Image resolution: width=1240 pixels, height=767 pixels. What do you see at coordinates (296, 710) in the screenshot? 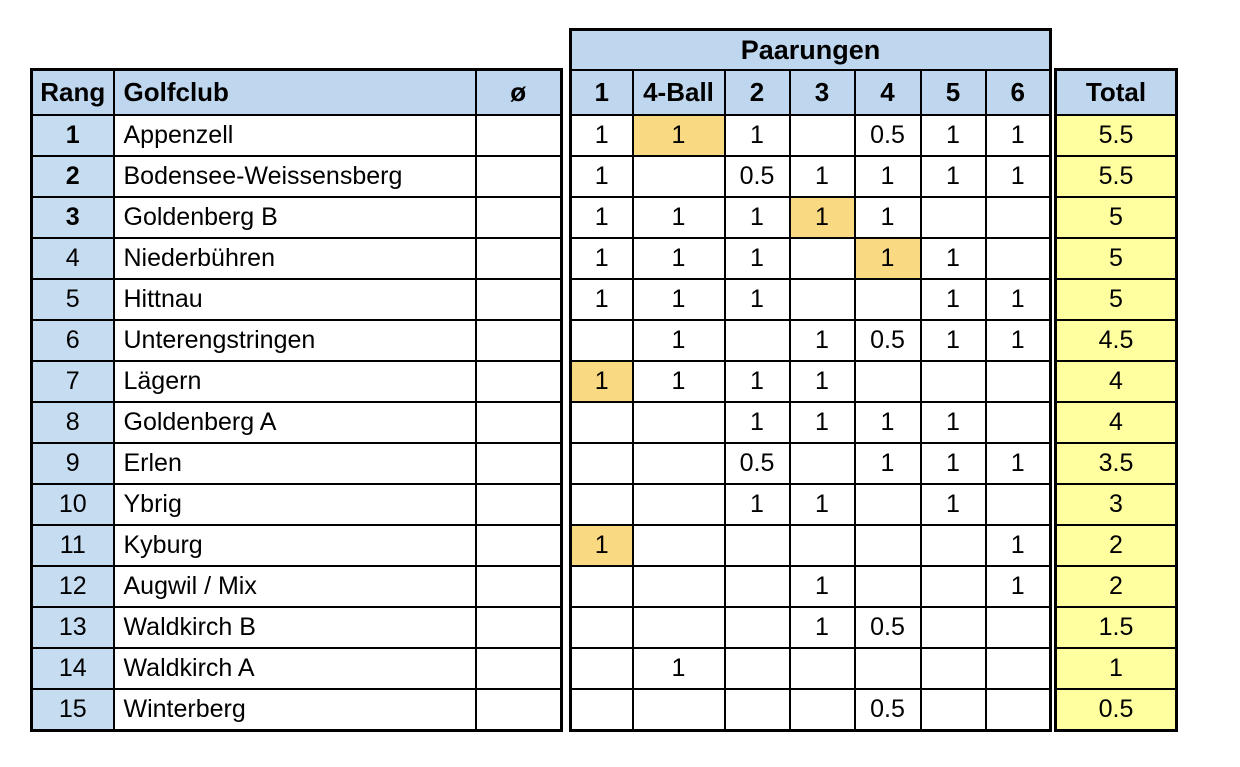
I see `club-row: 15 Winterberg` at bounding box center [296, 710].